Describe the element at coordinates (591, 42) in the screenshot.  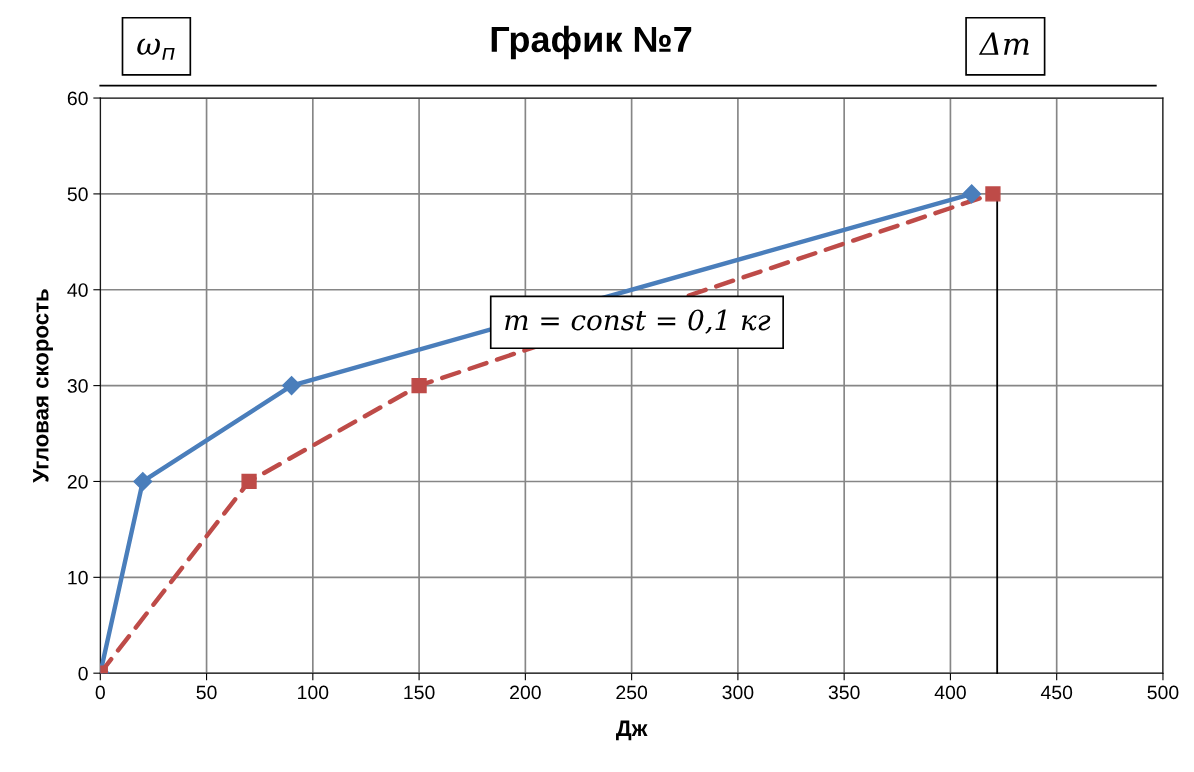
I see `chart-title: График №7` at that location.